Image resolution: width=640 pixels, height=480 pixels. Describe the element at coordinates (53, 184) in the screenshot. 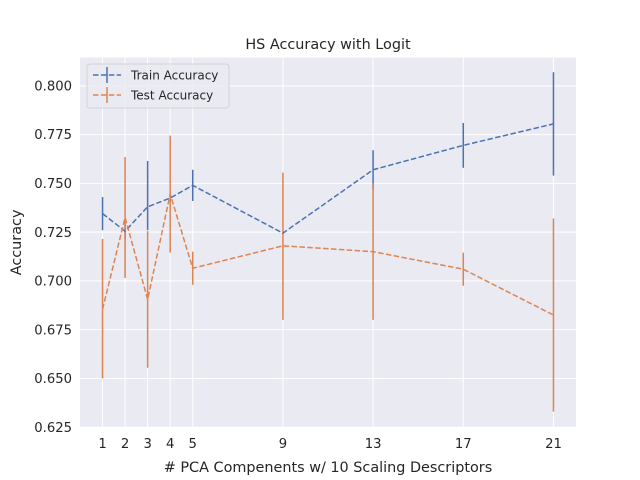

I see `y-tick-label: 0.750` at that location.